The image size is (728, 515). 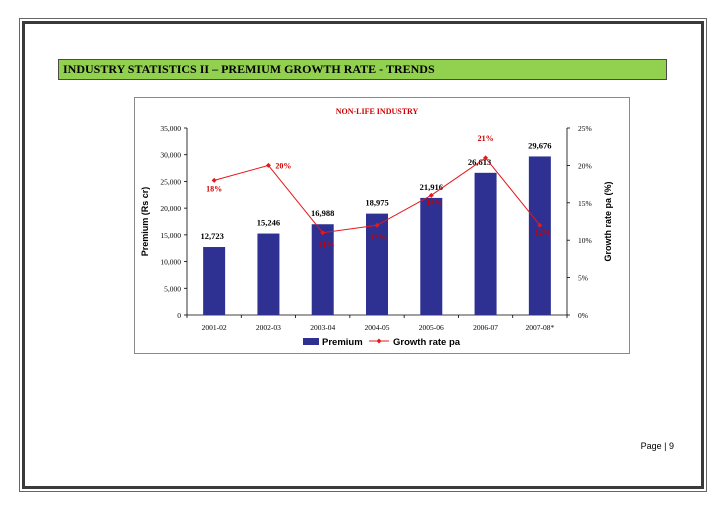 I want to click on y2-tick-label: 0%, so click(x=583, y=315).